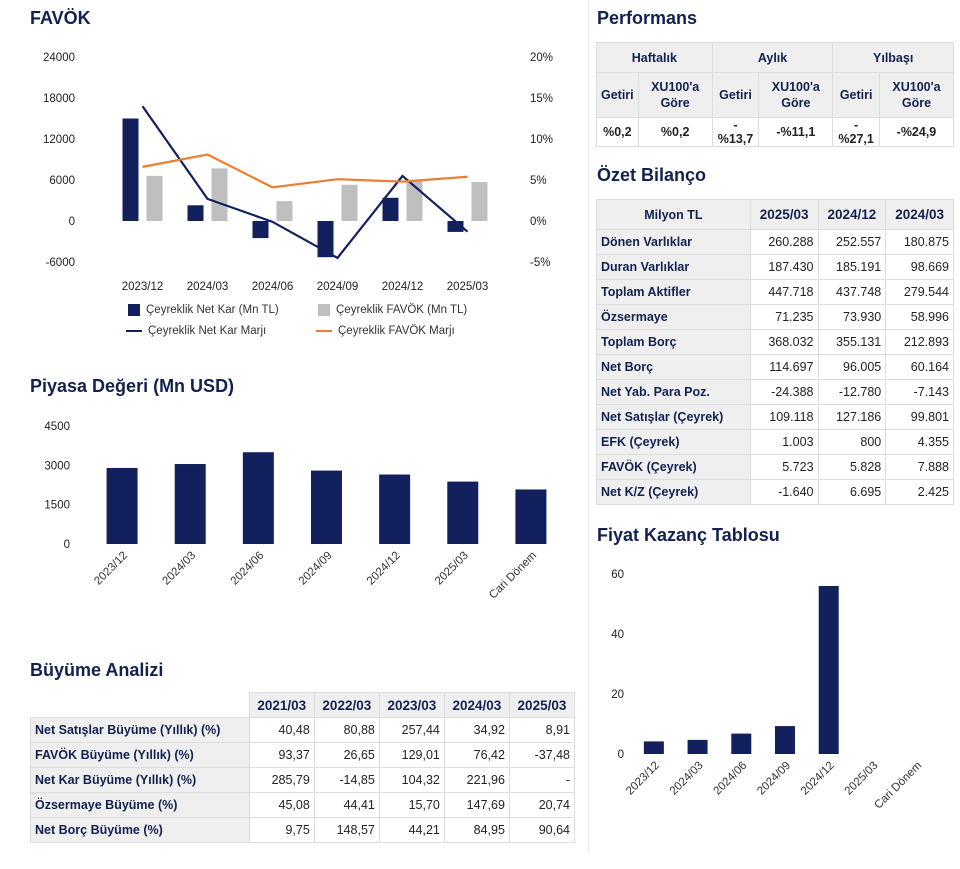  What do you see at coordinates (784, 417) in the screenshot?
I see `balance-value: 109.118` at bounding box center [784, 417].